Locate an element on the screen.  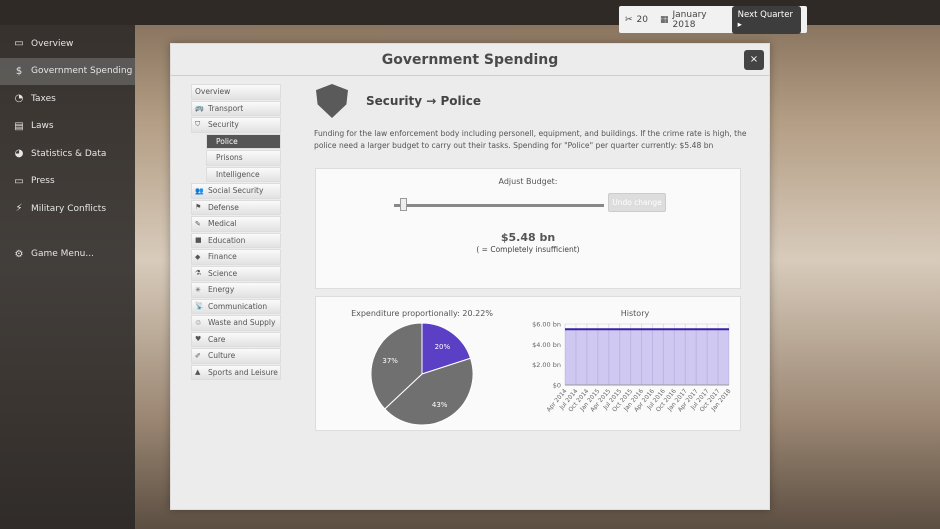
sidebar-item-label: Press is located at coordinates (43, 181).